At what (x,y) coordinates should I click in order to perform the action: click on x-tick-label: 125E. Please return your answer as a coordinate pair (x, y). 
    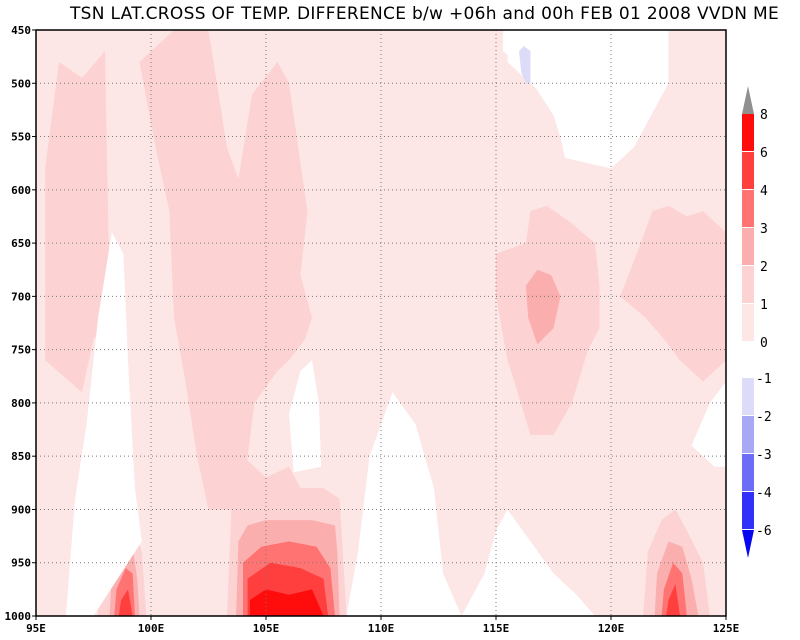
    Looking at the image, I should click on (726, 628).